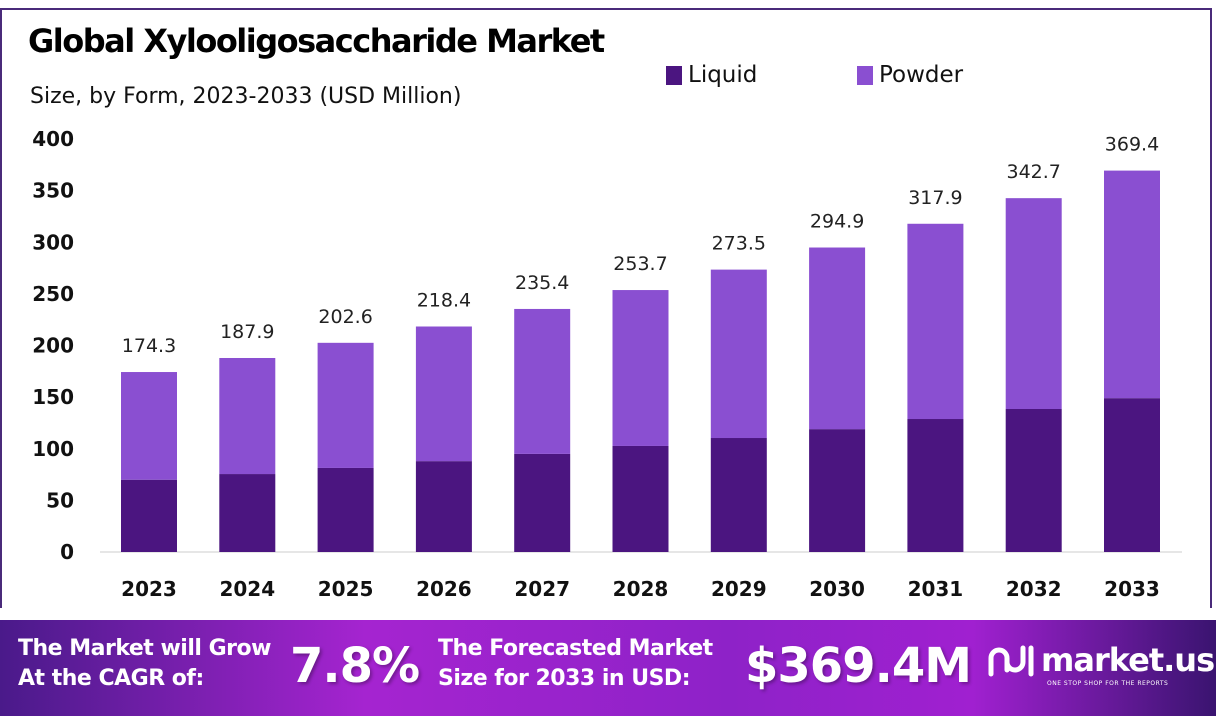  What do you see at coordinates (1132, 145) in the screenshot?
I see `bar-total-label: 369.4` at bounding box center [1132, 145].